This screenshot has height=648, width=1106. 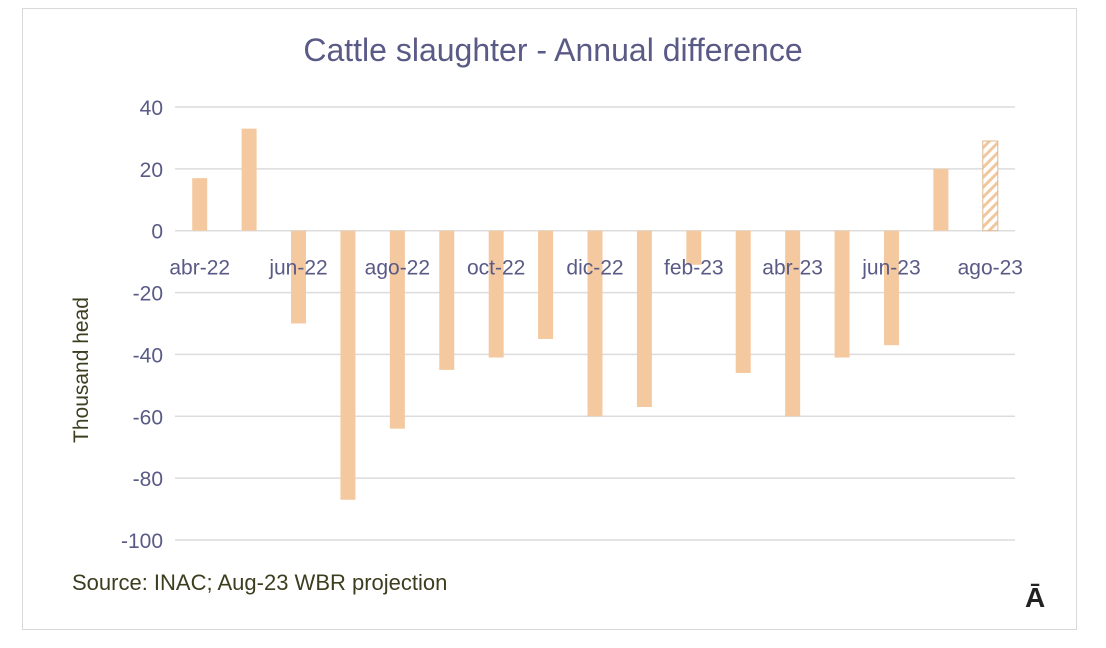 I want to click on source-note: Source: INAC; Aug-23 WBR projection, so click(x=260, y=582).